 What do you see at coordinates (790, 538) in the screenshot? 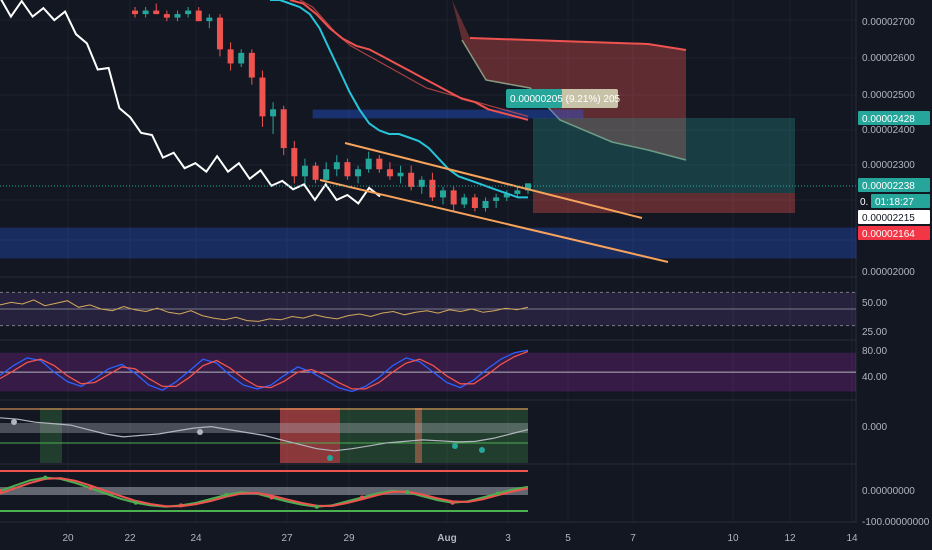
I see `time-axis-tick: 12` at bounding box center [790, 538].